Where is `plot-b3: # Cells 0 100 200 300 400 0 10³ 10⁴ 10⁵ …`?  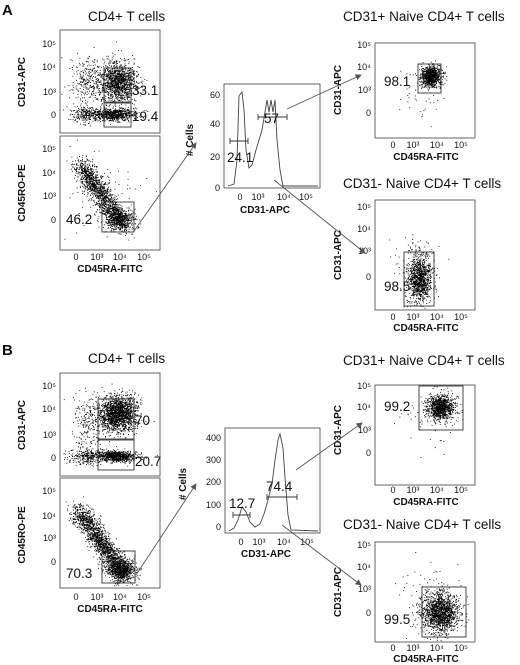 plot-b3: # Cells 0 100 200 300 400 0 10³ 10⁴ 10⁵ … is located at coordinates (249, 493).